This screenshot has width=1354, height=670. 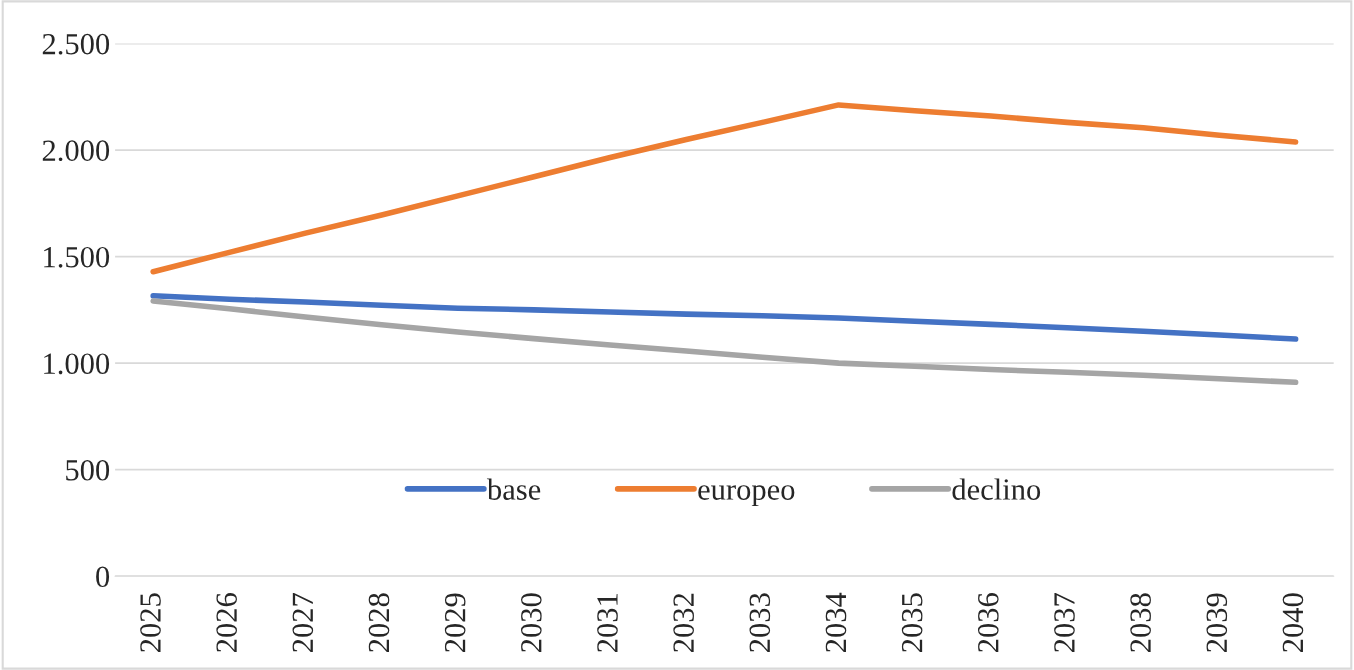 What do you see at coordinates (379, 622) in the screenshot?
I see `x-tick-label: 2028` at bounding box center [379, 622].